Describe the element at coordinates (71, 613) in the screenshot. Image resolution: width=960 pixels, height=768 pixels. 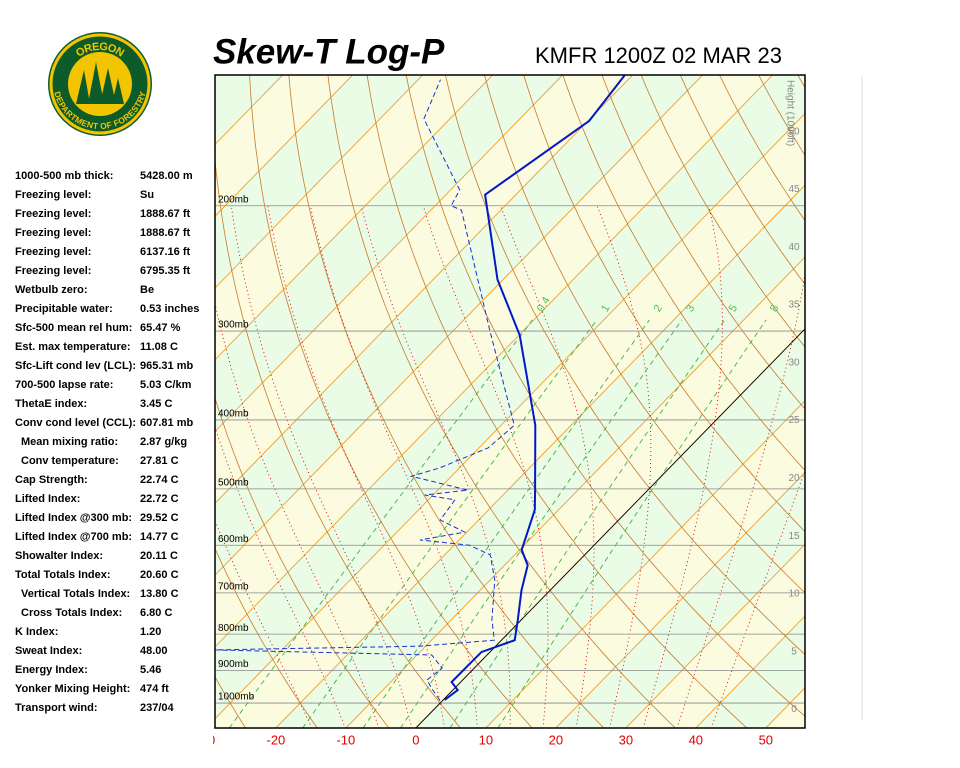
I see `index-label: Cross Totals Index:` at that location.